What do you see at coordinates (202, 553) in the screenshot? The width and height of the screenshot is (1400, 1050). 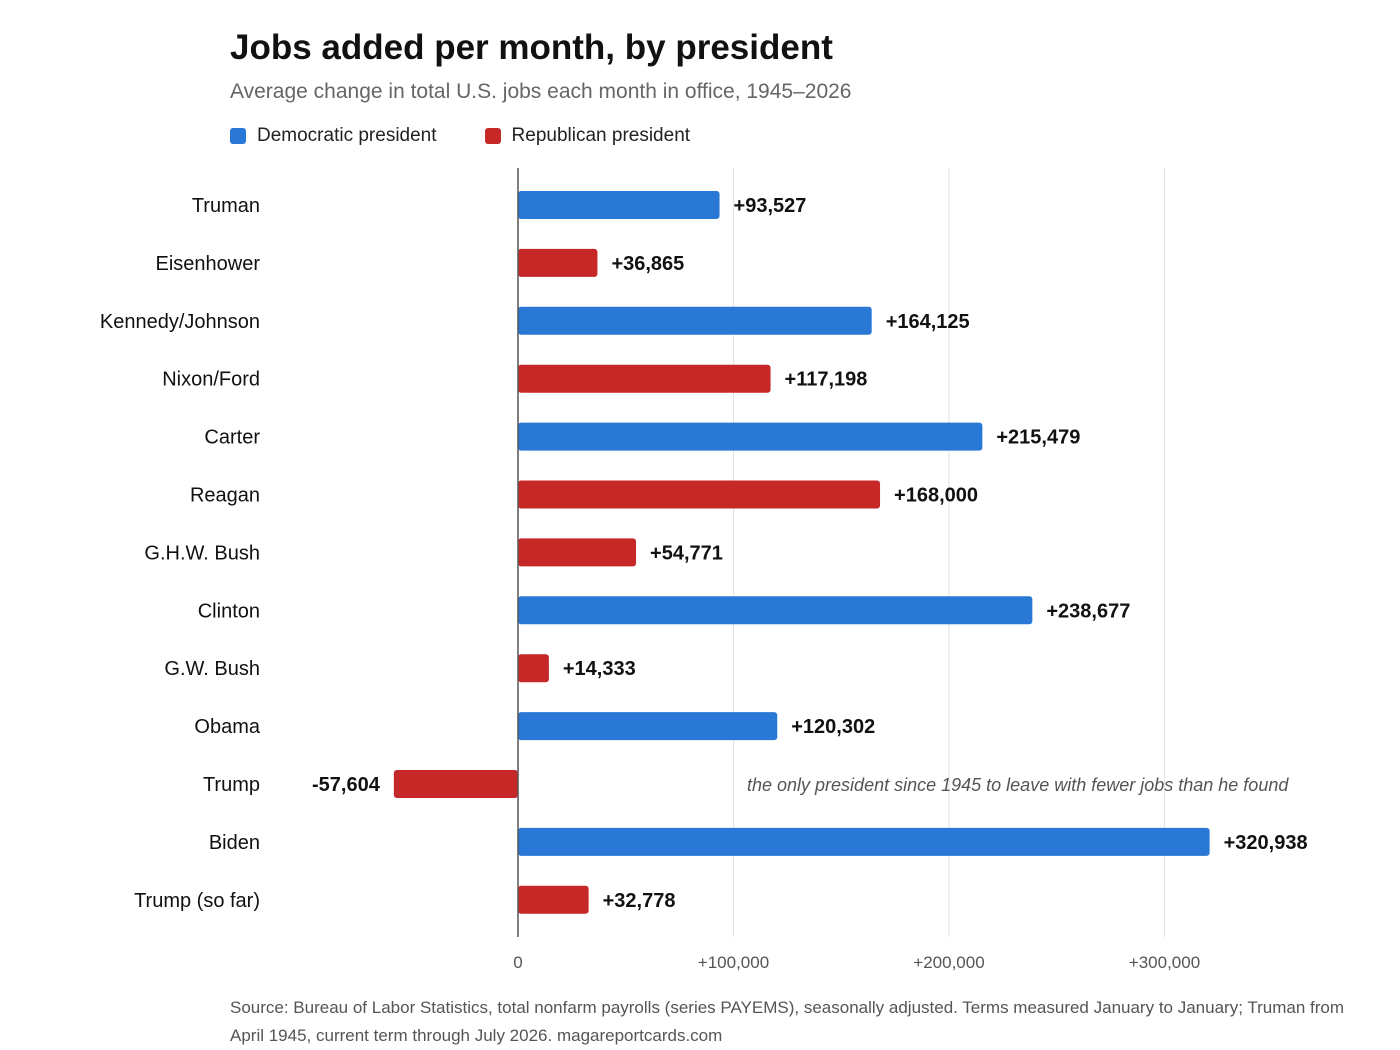 I see `category-label: G.H.W. Bush` at bounding box center [202, 553].